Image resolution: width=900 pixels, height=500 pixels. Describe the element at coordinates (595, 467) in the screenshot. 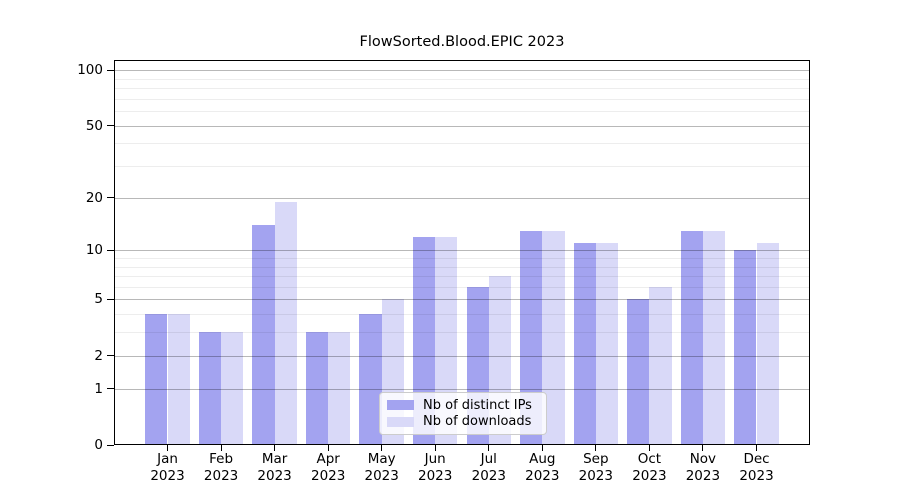

I see `x-axis-tick-label: Sep 2023` at that location.